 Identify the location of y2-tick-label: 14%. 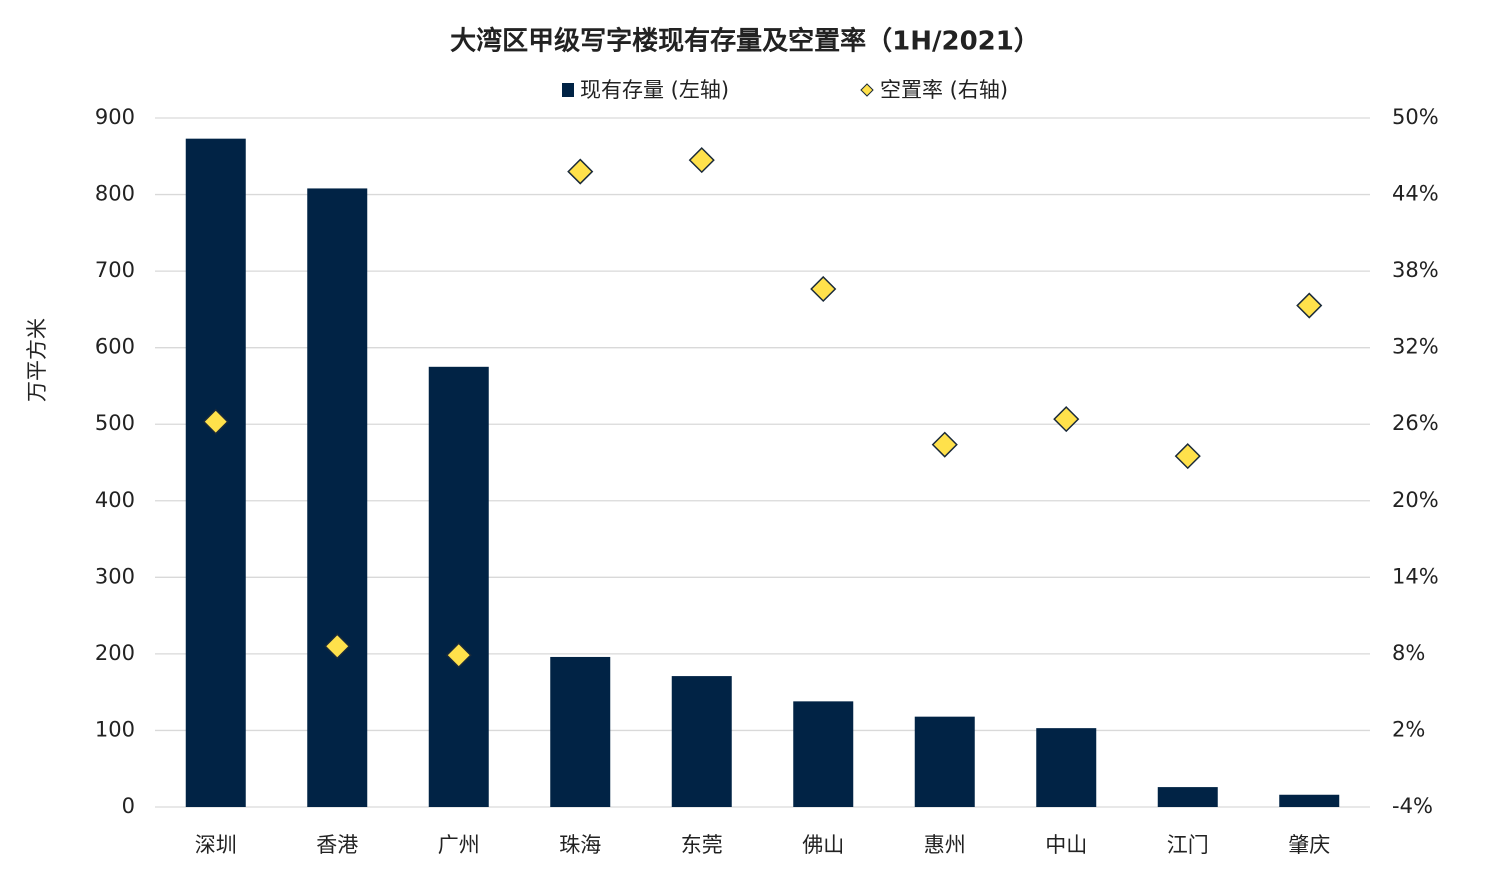
(1415, 576).